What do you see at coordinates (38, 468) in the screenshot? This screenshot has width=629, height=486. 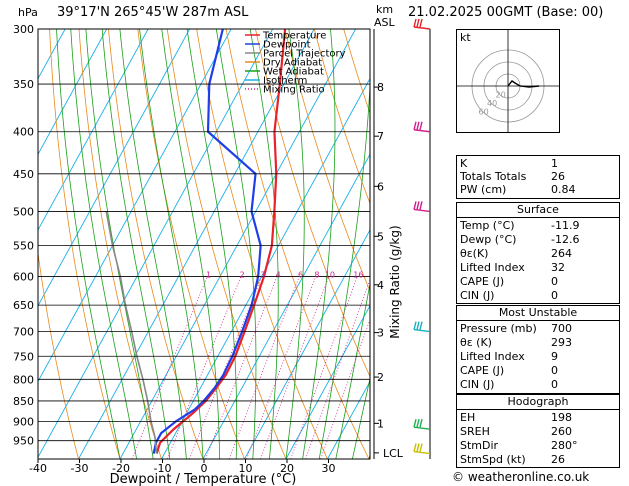 I see `x-tick-label: -40` at bounding box center [38, 468].